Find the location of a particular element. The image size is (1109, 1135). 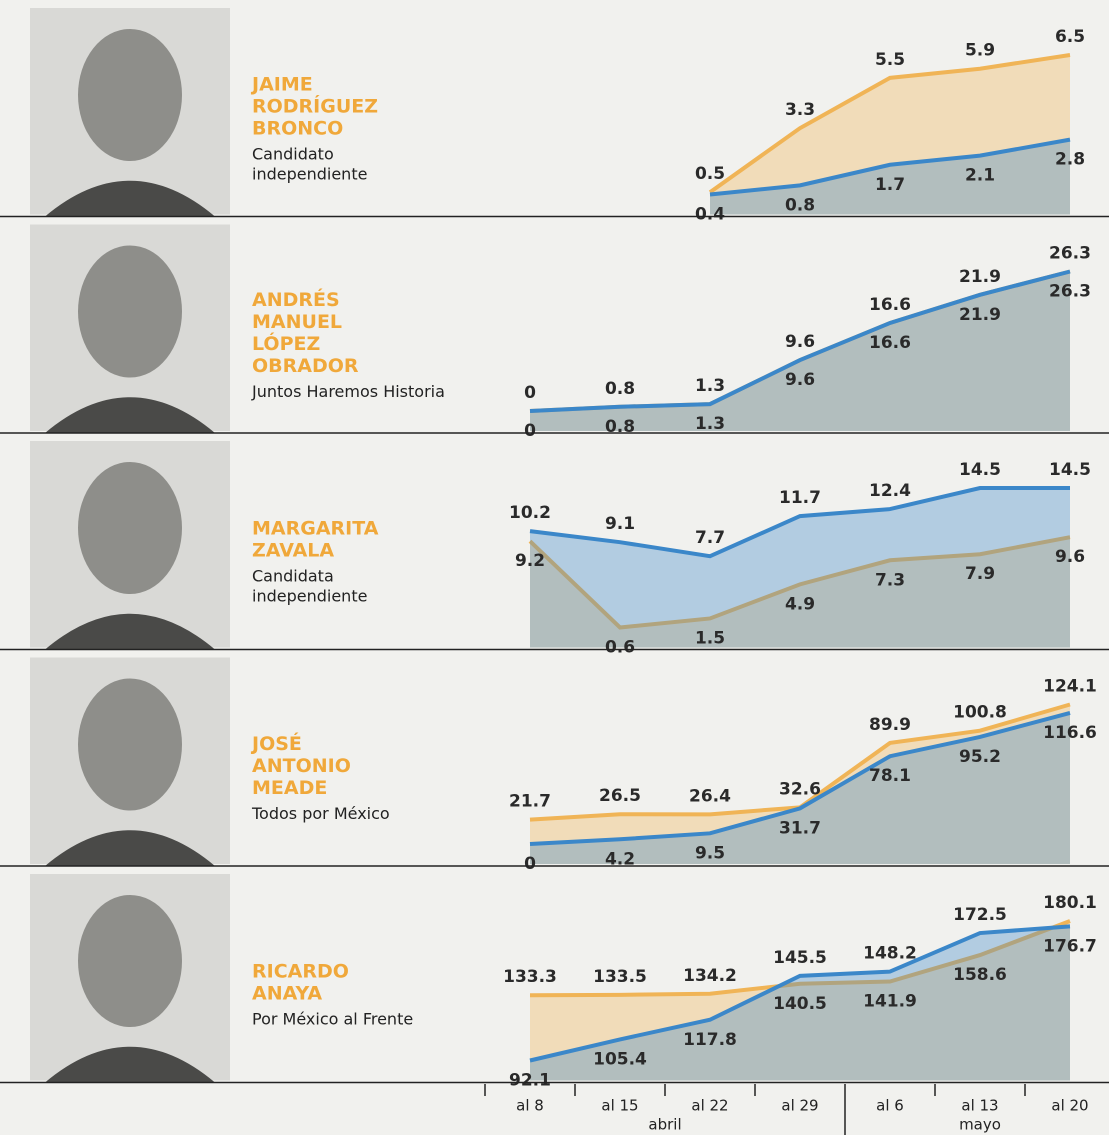

data-label: 4.9 is located at coordinates (800, 604).